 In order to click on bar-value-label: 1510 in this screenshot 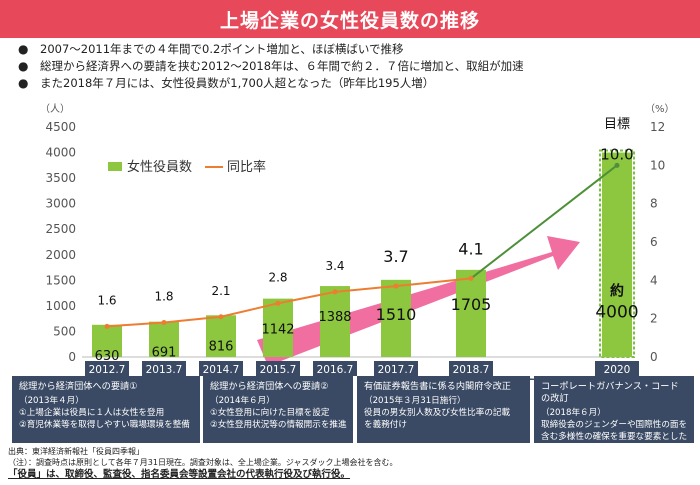, I will do `click(396, 314)`.